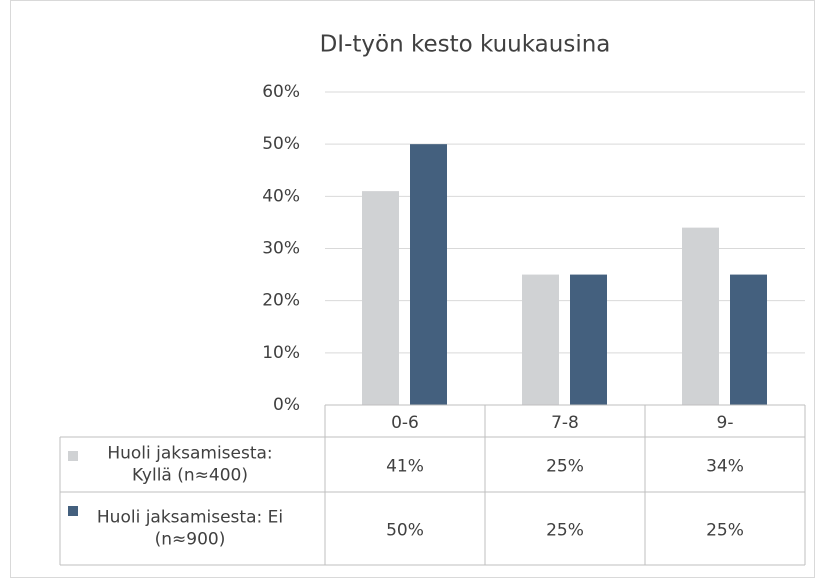  Describe the element at coordinates (190, 518) in the screenshot. I see `legend-line: Huoli jaksamisesta: Ei` at that location.